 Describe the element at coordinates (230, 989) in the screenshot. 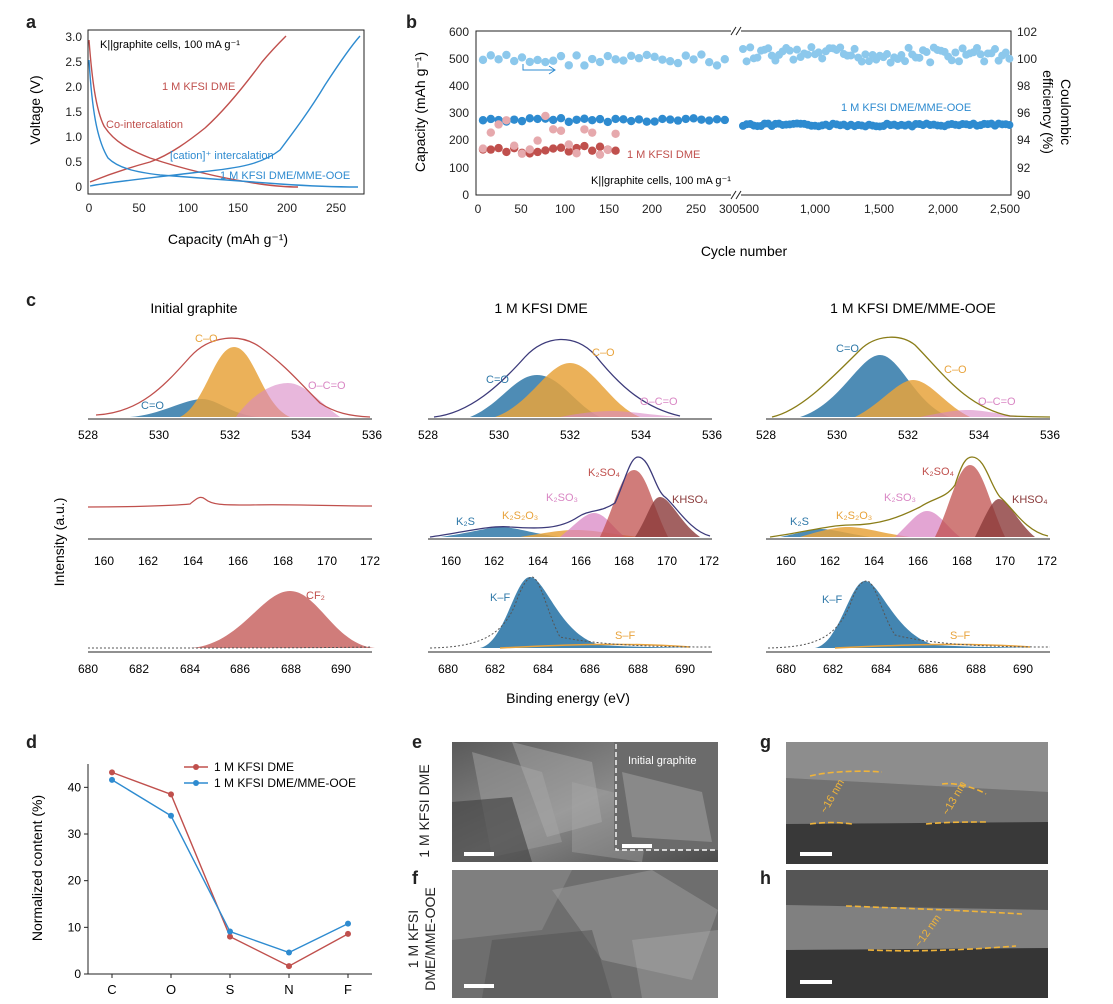

I see `d-xtick: S` at that location.